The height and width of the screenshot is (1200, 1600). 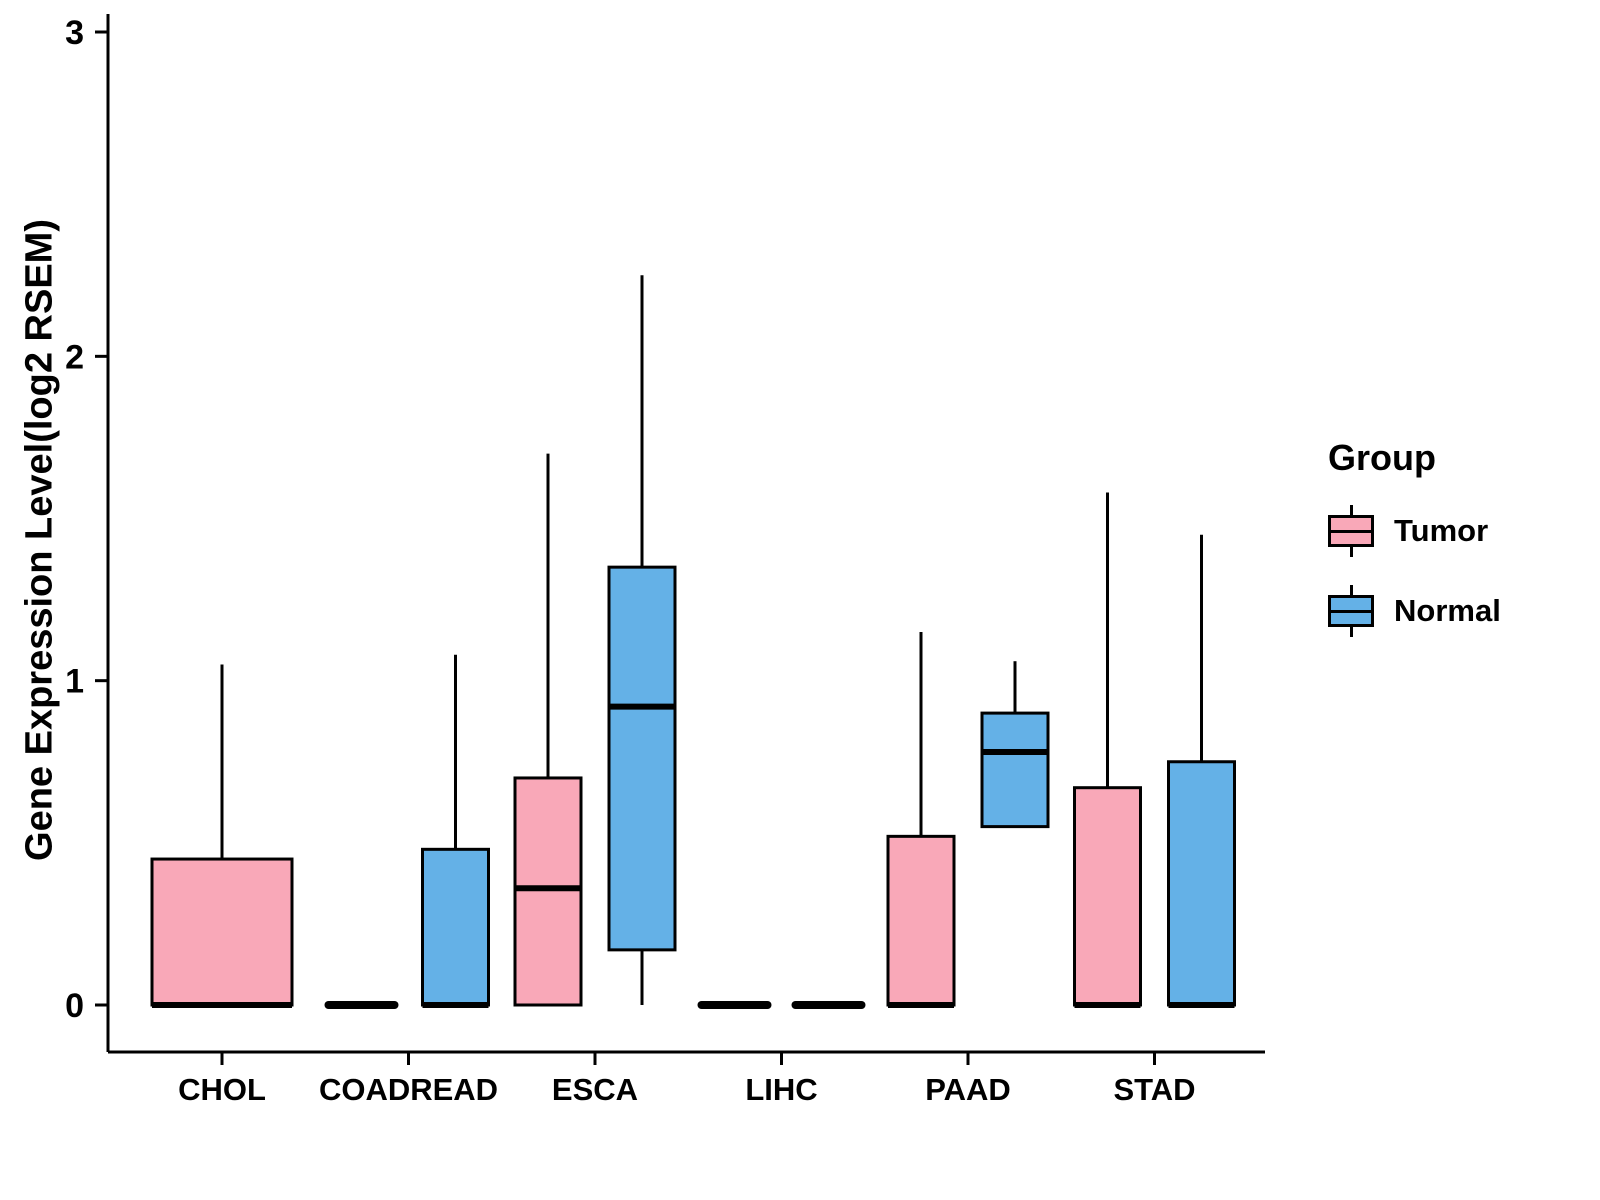 I want to click on y-tick-label: 0, so click(x=74, y=1006).